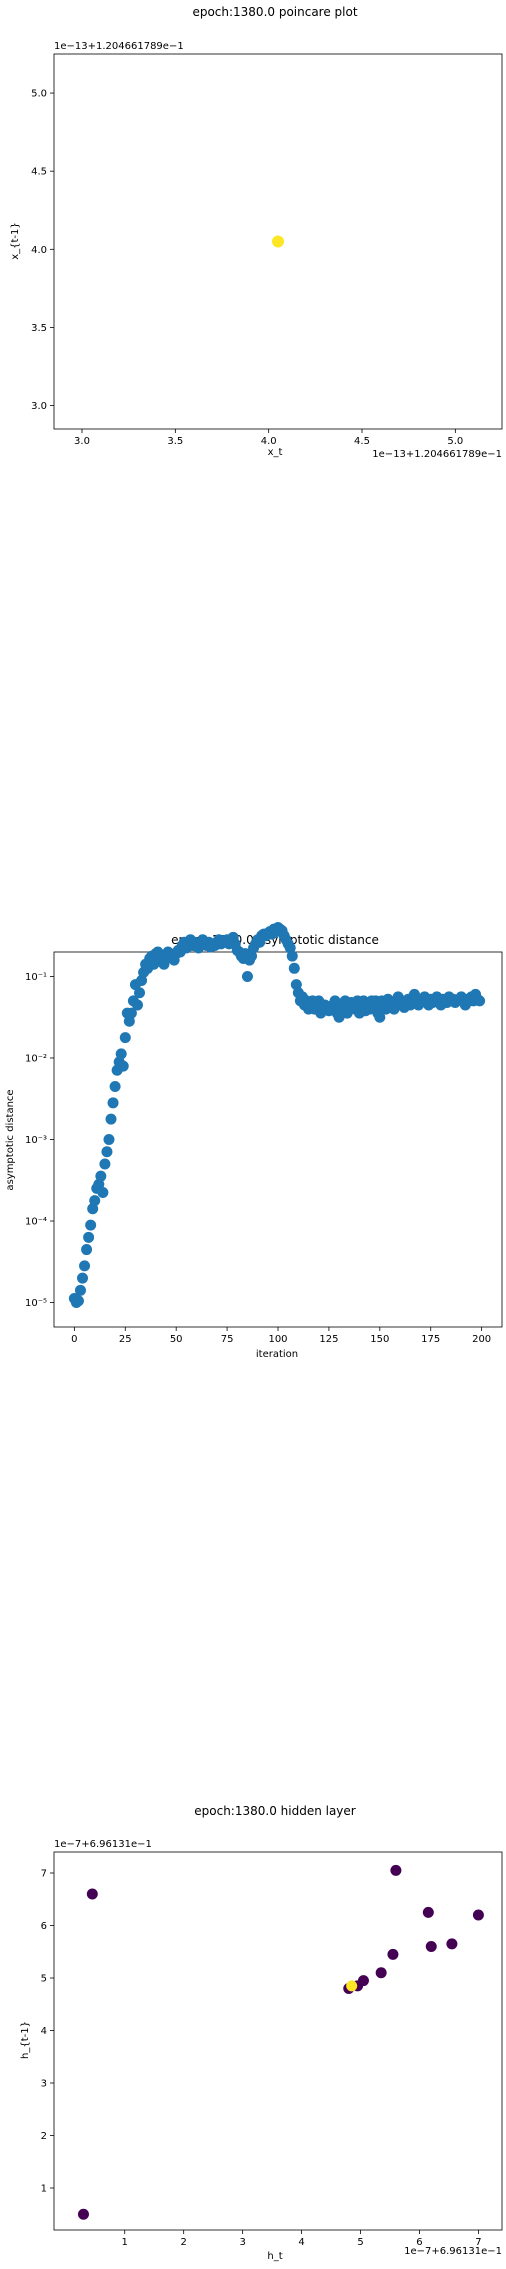  I want to click on x-tick-label: 4.5, so click(362, 441).